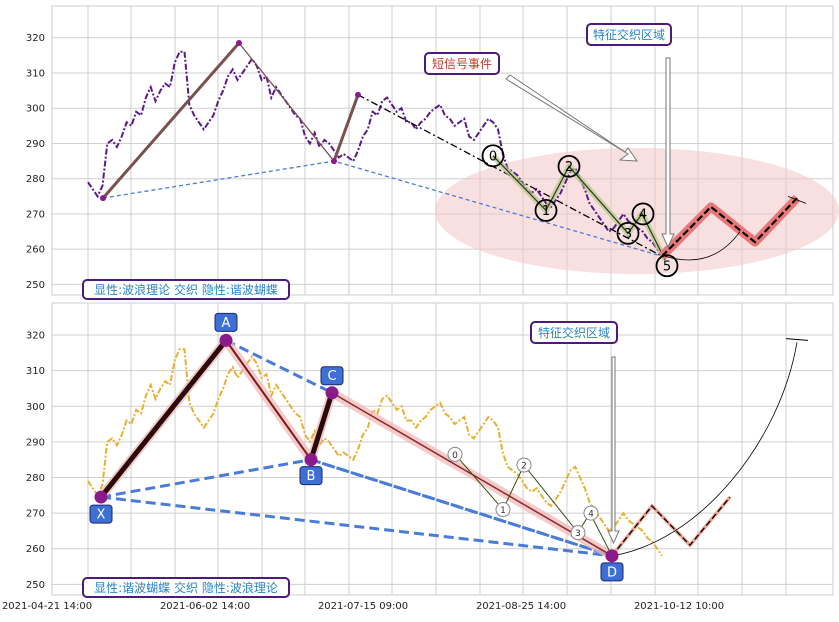  What do you see at coordinates (668, 153) in the screenshot?
I see `top-feature-zone-arrow` at bounding box center [668, 153].